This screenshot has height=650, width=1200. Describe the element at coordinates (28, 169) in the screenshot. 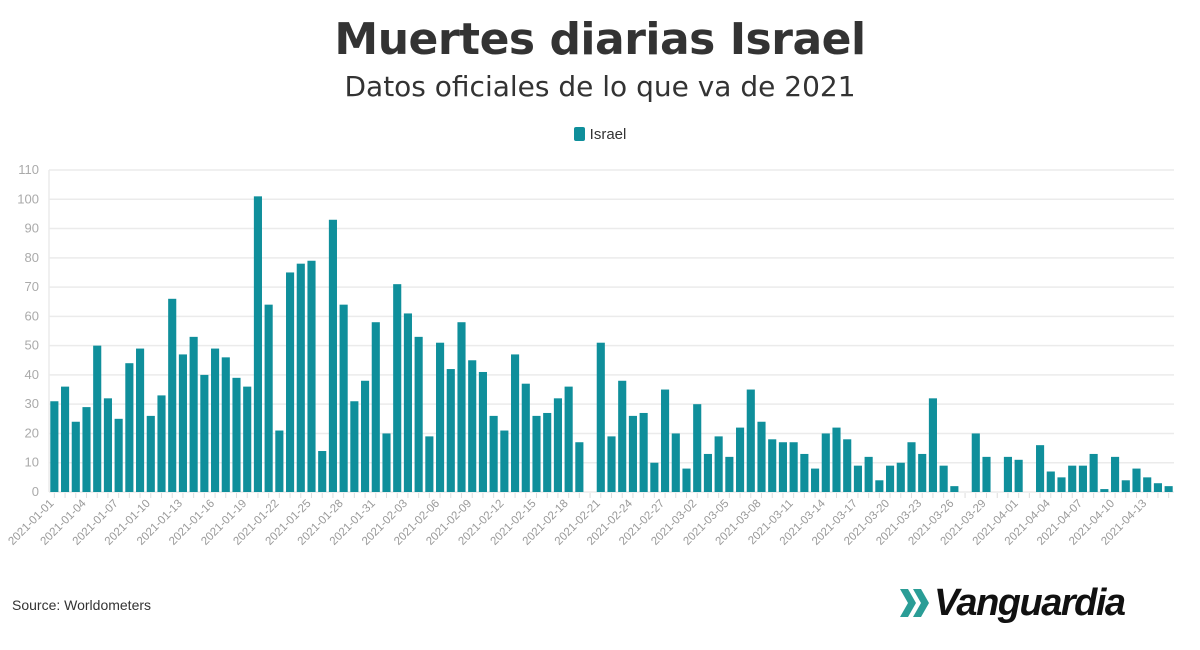

I see `y-tick-label: 110` at that location.